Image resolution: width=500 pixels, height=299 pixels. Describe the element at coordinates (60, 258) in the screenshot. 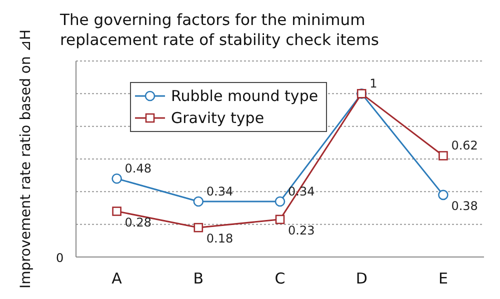

I see `text: 0` at that location.